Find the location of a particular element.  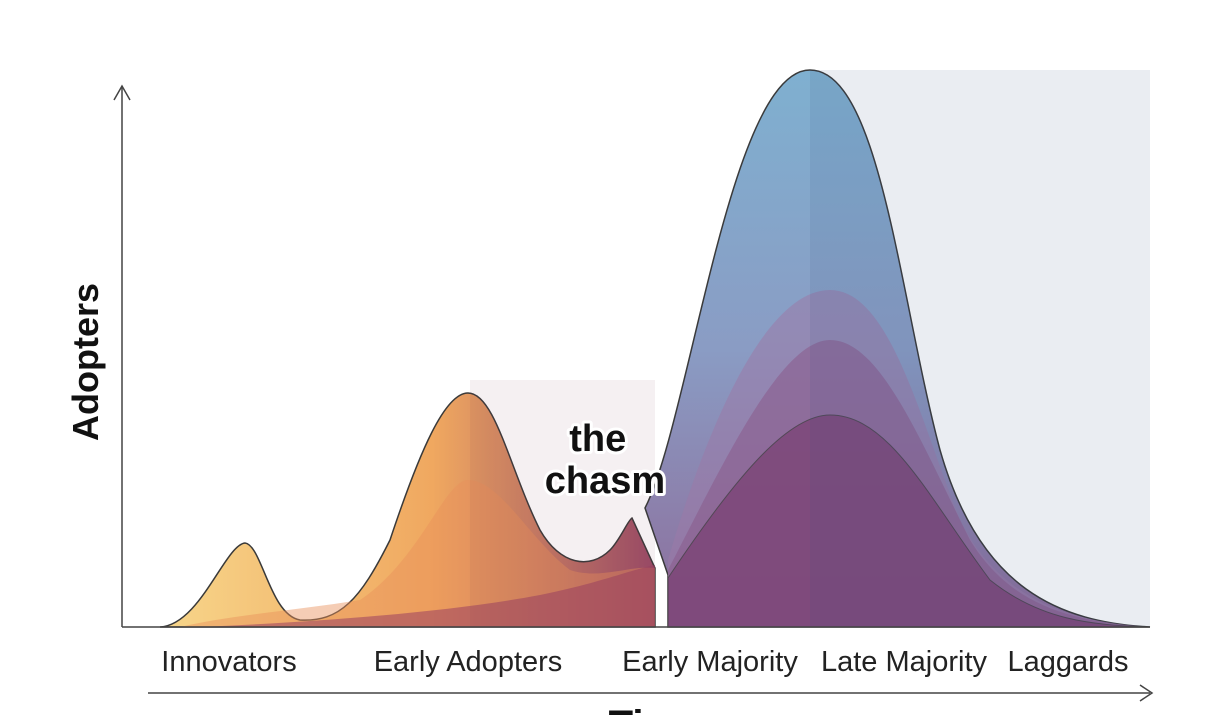

segment-label: Laggards is located at coordinates (1068, 662).